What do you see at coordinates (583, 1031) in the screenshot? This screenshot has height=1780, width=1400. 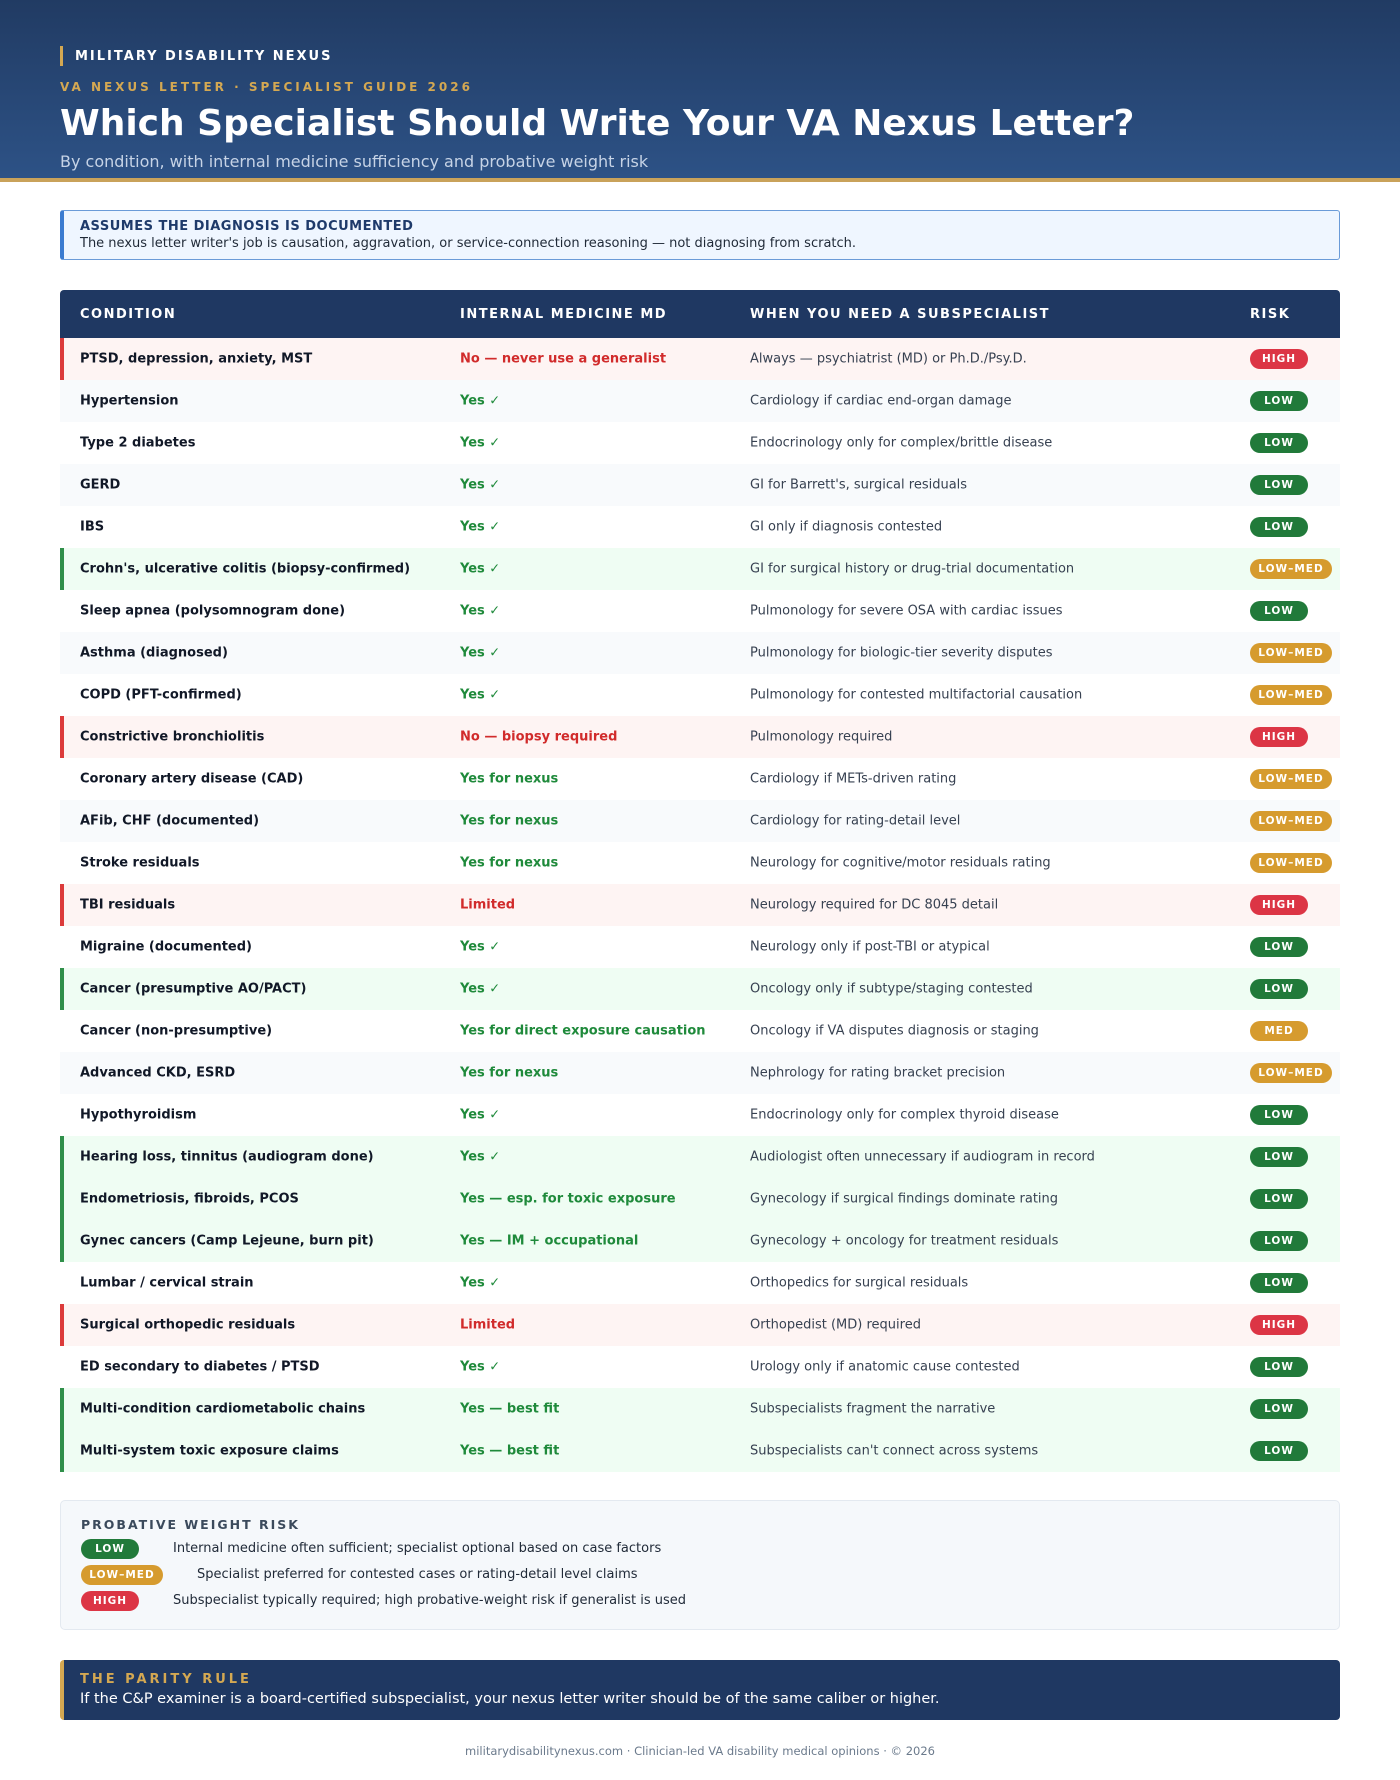 I see `internal-medicine-cell: Yes for direct exposure causation` at bounding box center [583, 1031].